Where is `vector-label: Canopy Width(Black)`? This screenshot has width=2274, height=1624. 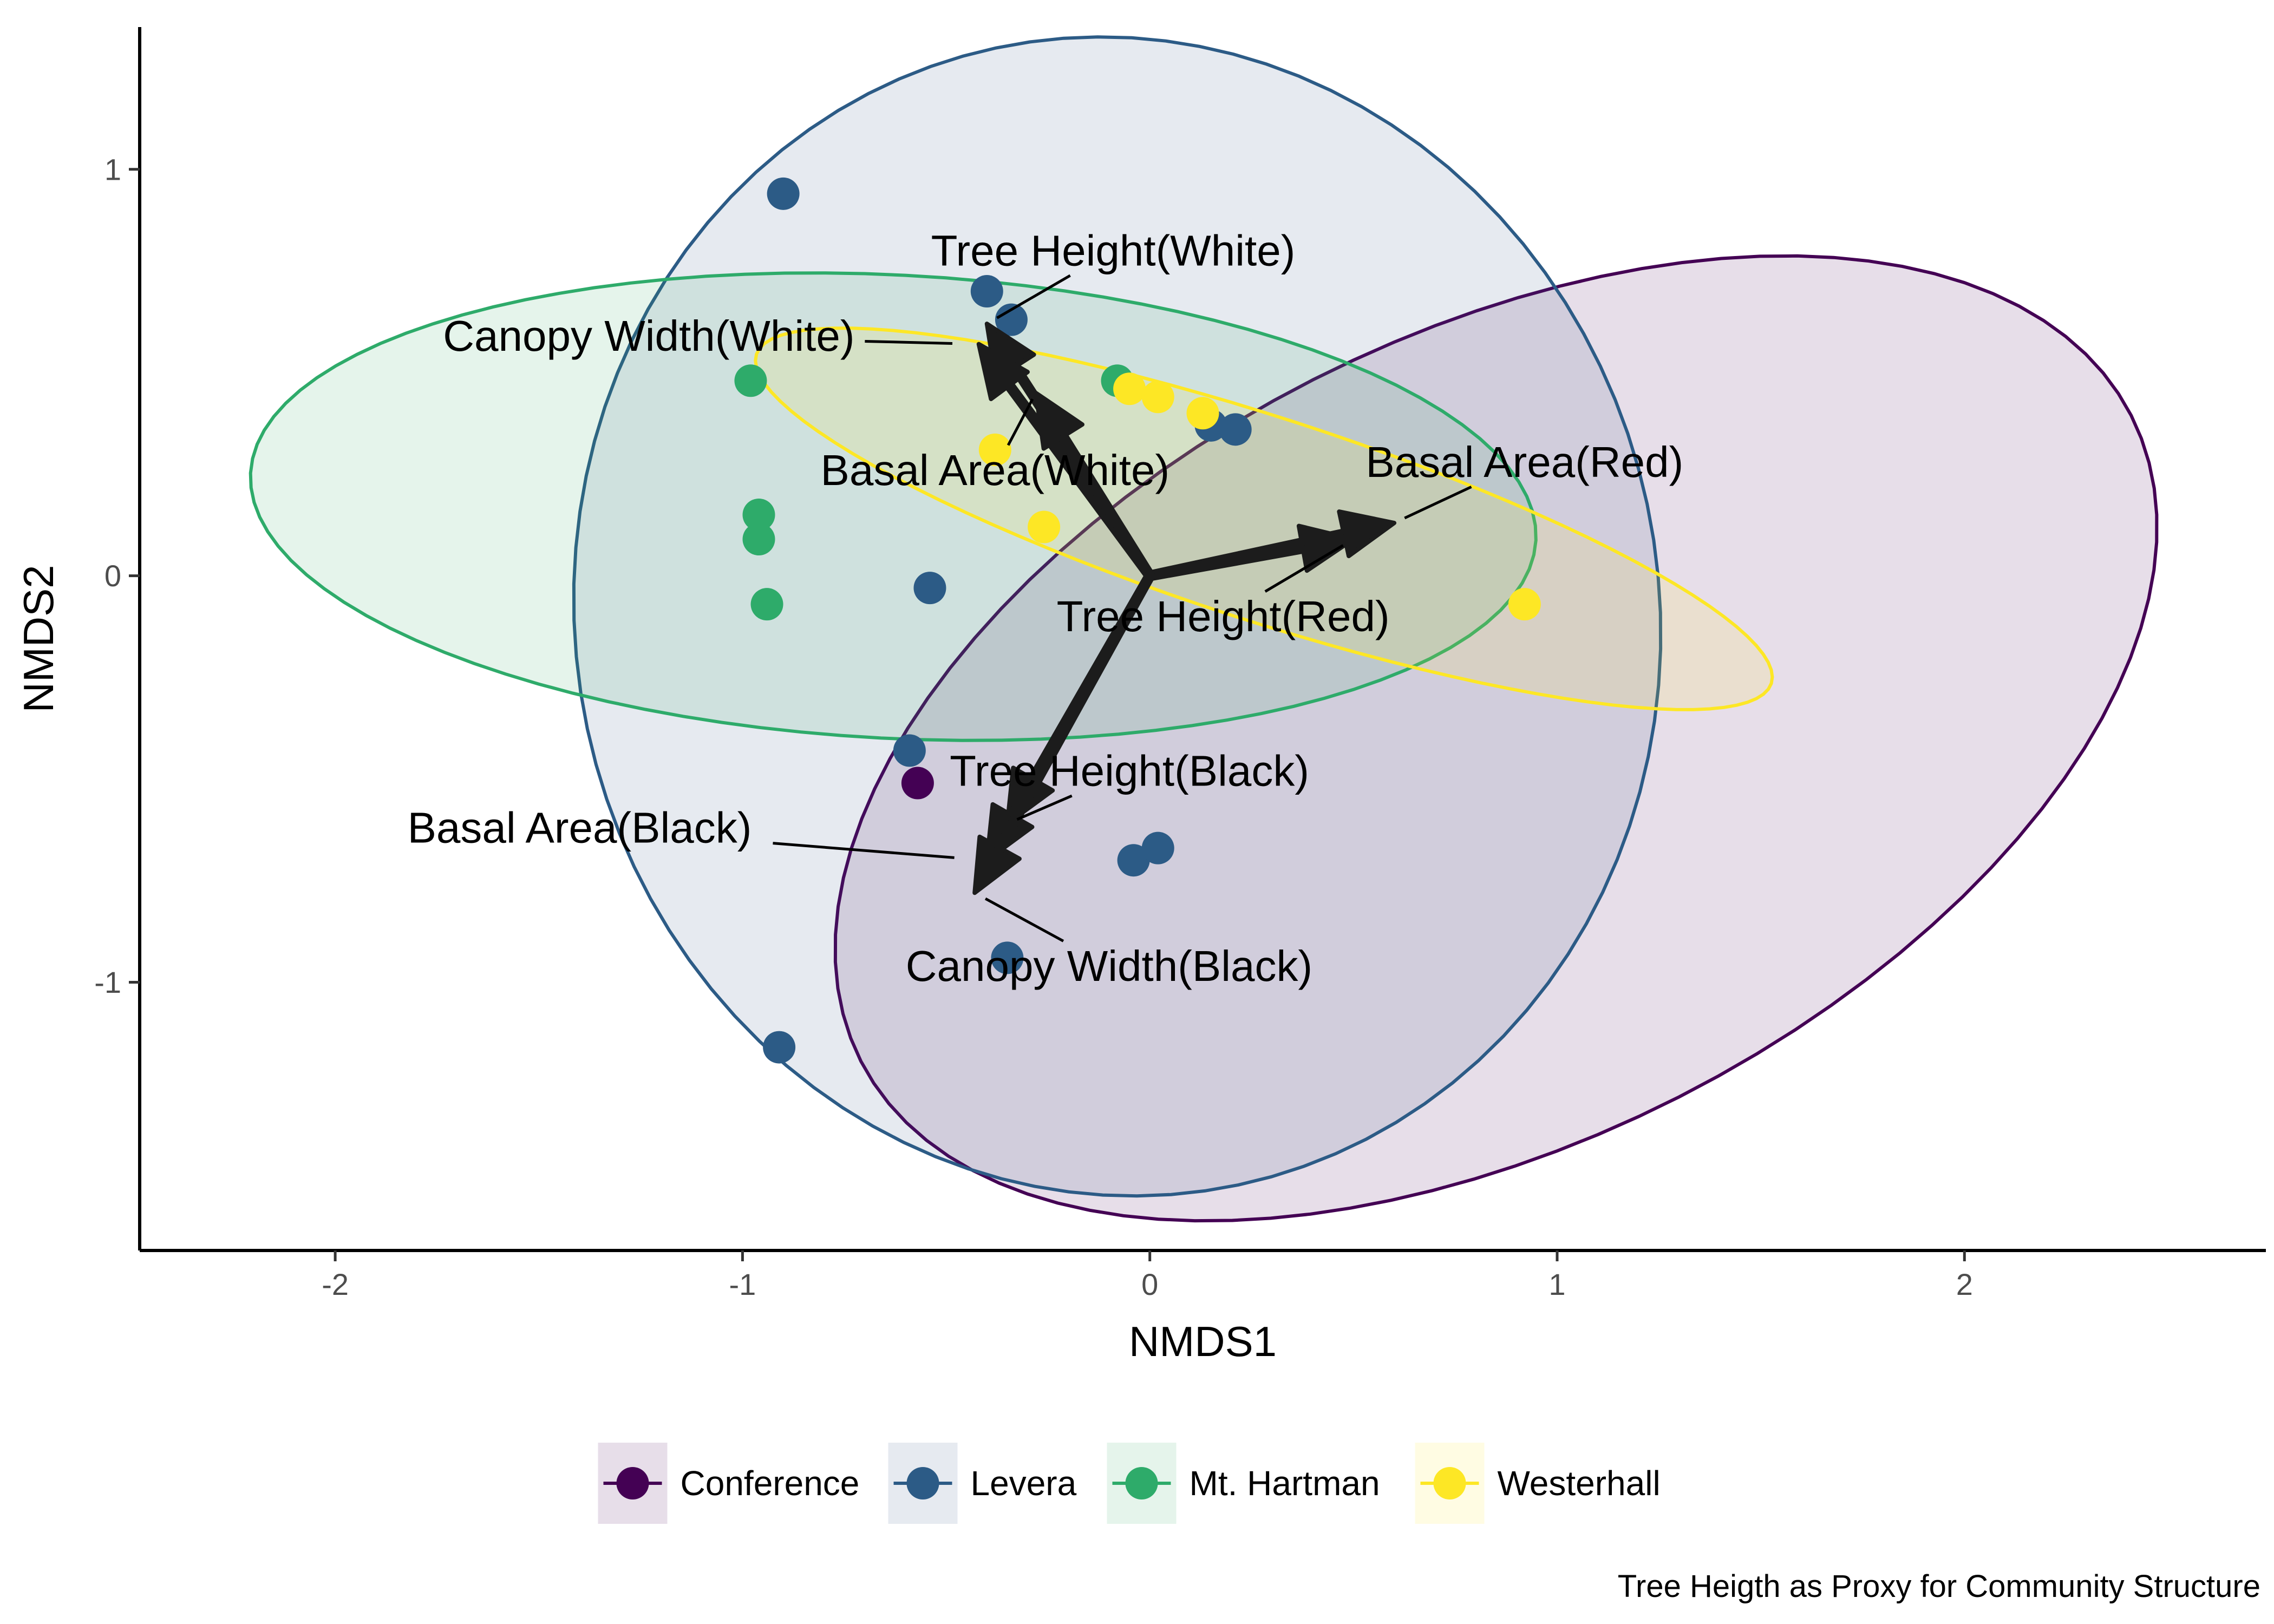
vector-label: Canopy Width(Black) is located at coordinates (1109, 966).